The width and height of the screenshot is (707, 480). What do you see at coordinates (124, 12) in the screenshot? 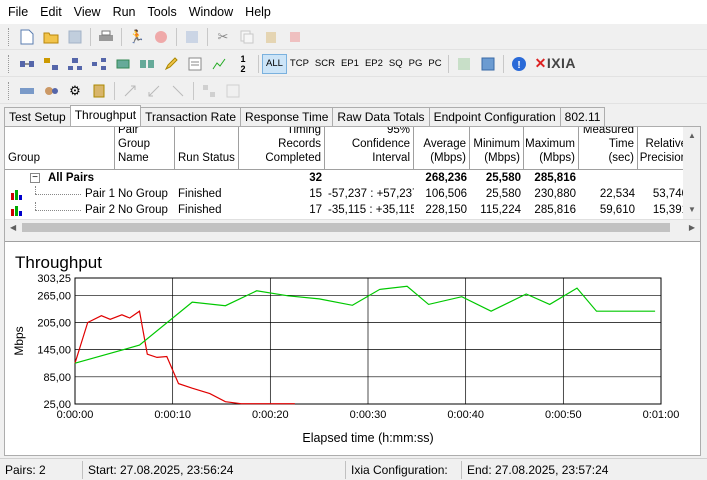
I see `menu-run: Run` at bounding box center [124, 12].